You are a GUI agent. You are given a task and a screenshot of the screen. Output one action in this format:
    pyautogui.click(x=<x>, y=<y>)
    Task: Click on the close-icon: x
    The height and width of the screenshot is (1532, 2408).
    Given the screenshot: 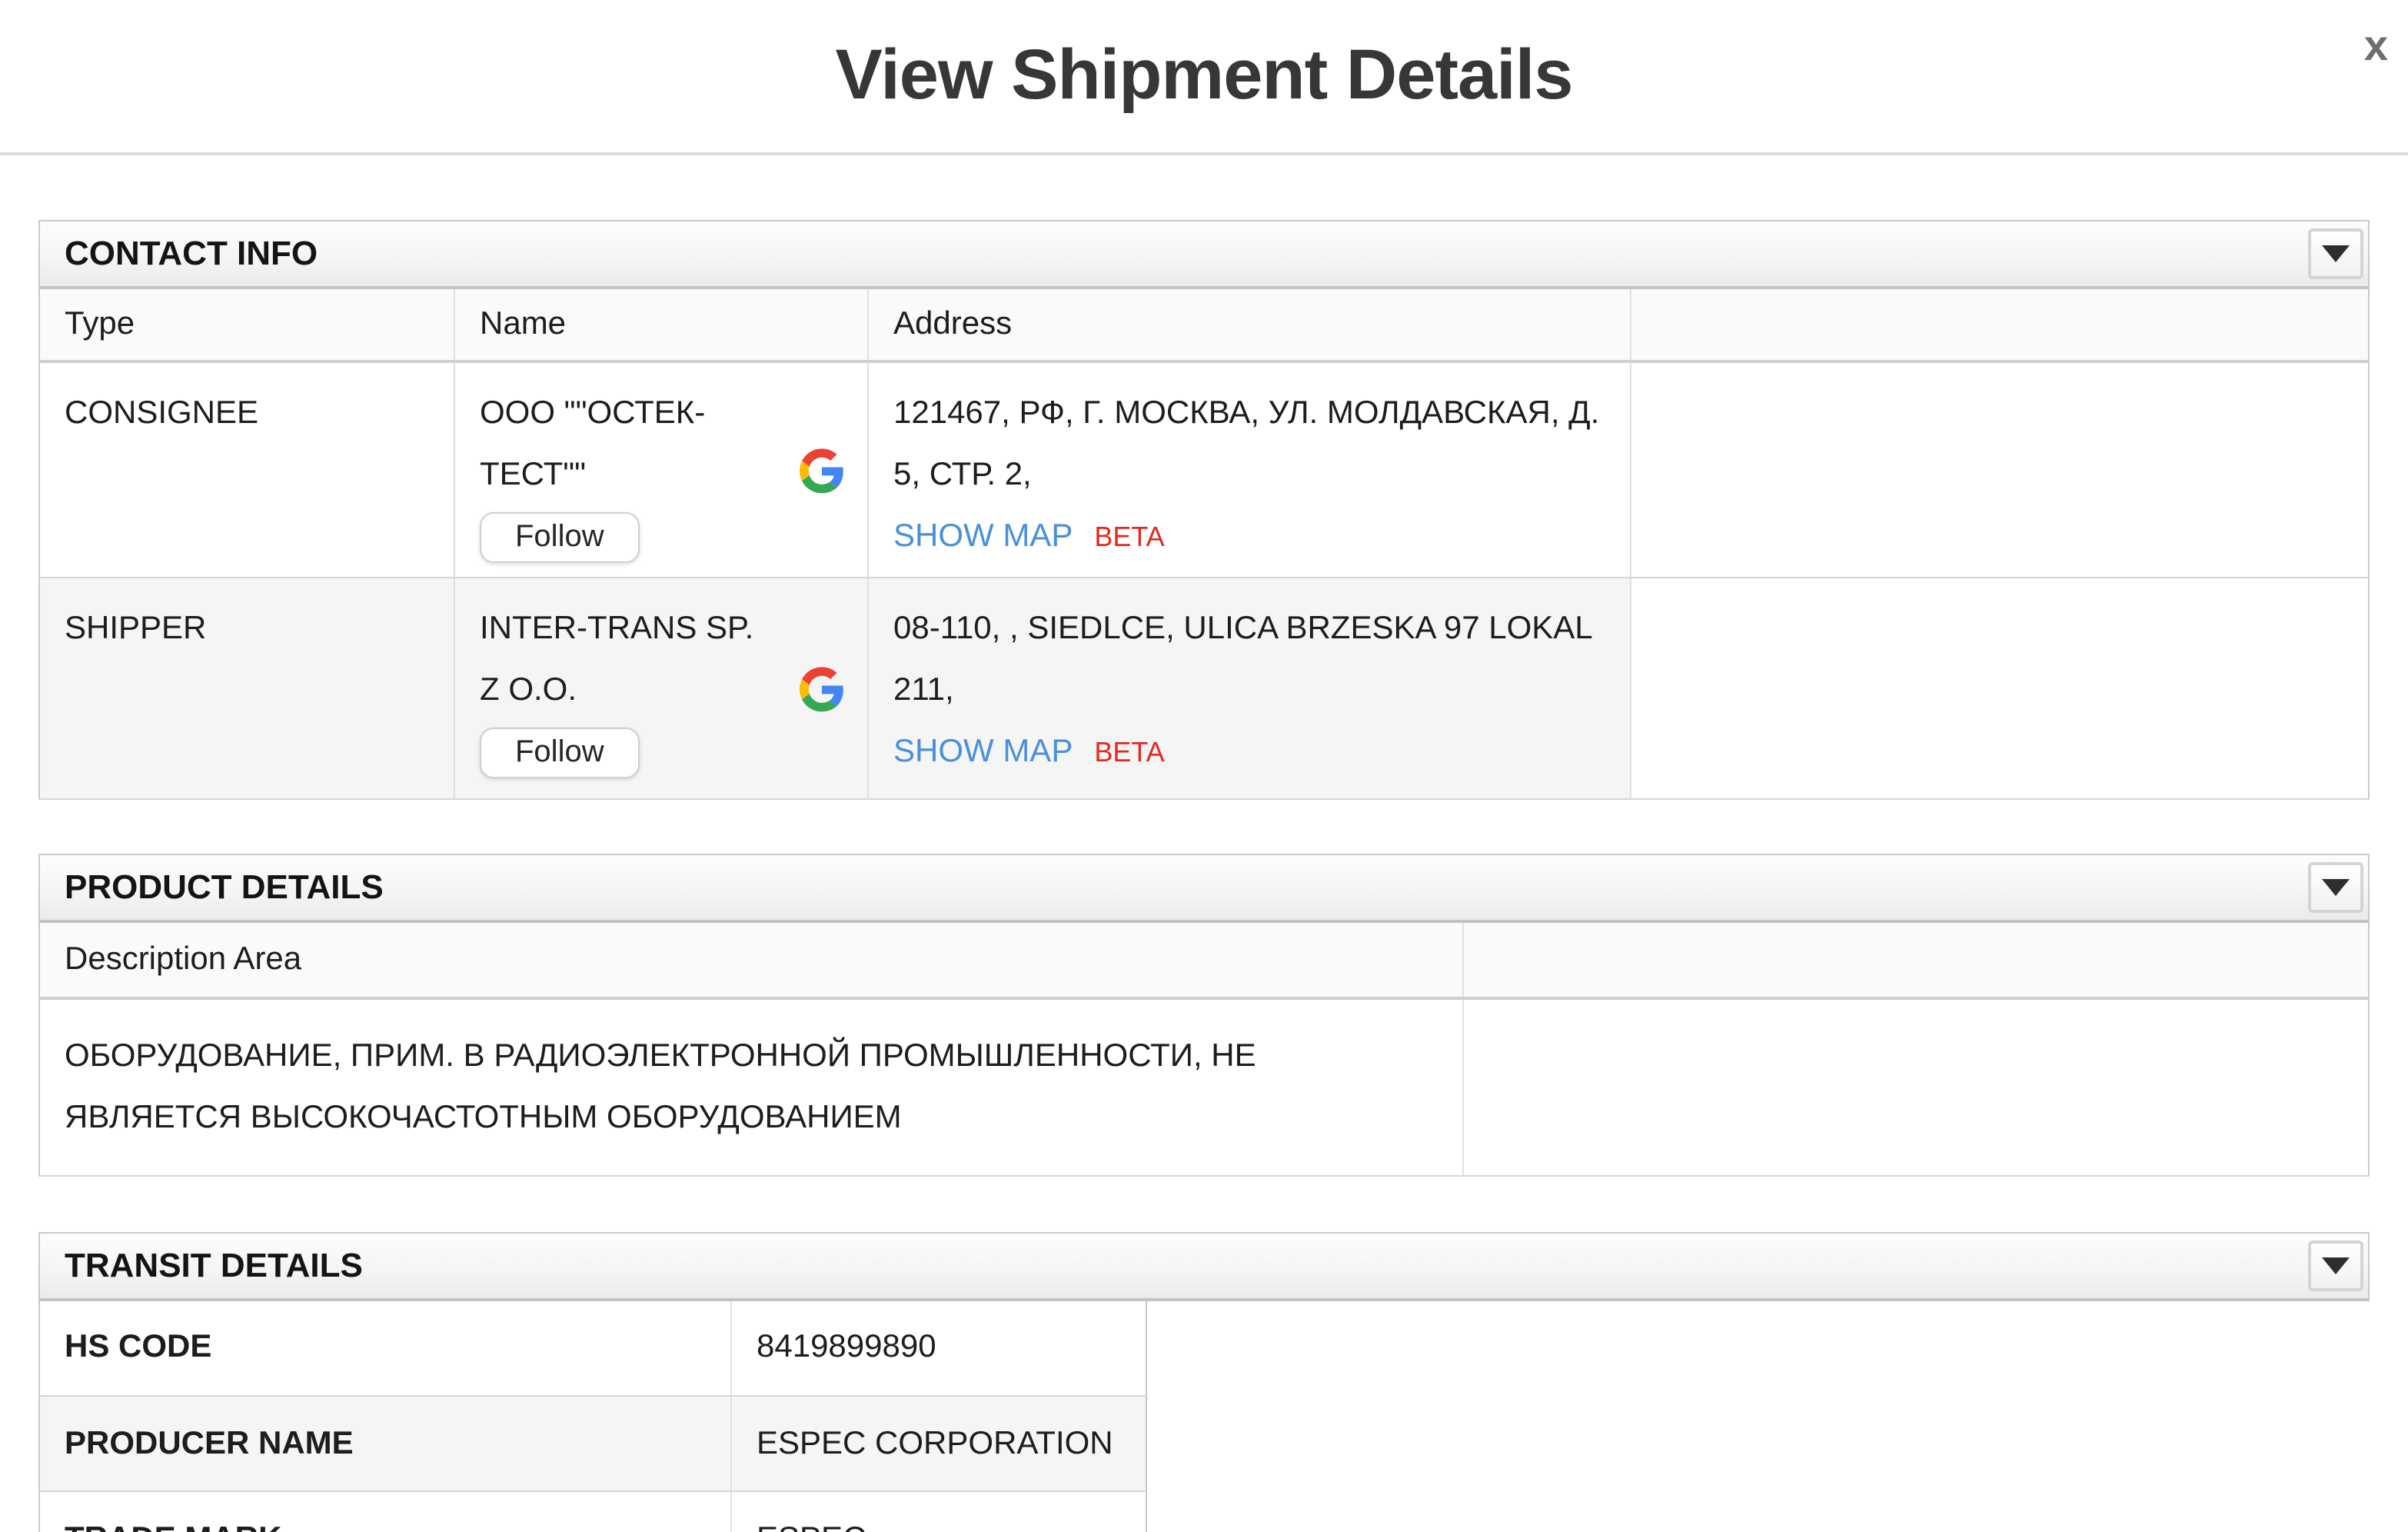 What is the action you would take?
    pyautogui.click(x=2375, y=46)
    